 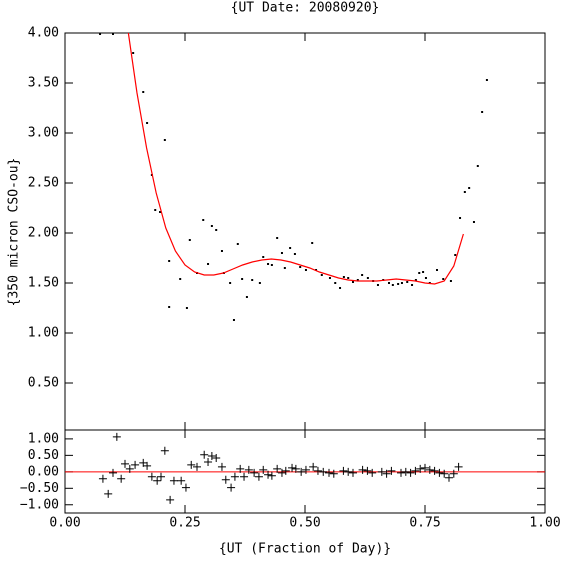 I want to click on y-tick-label: 2.50, so click(x=43, y=183).